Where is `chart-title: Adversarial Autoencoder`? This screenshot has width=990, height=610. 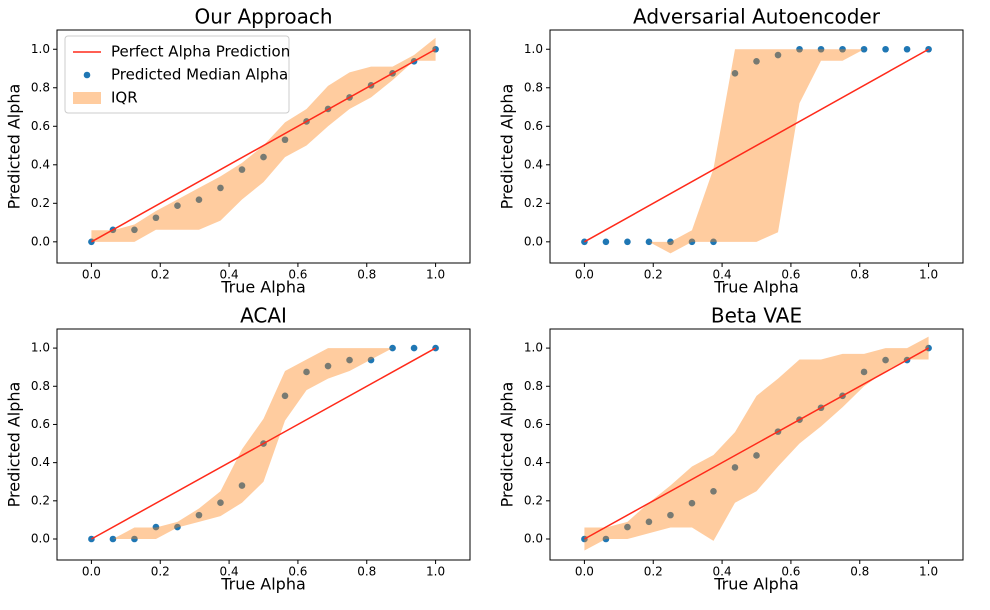 chart-title: Adversarial Autoencoder is located at coordinates (757, 17).